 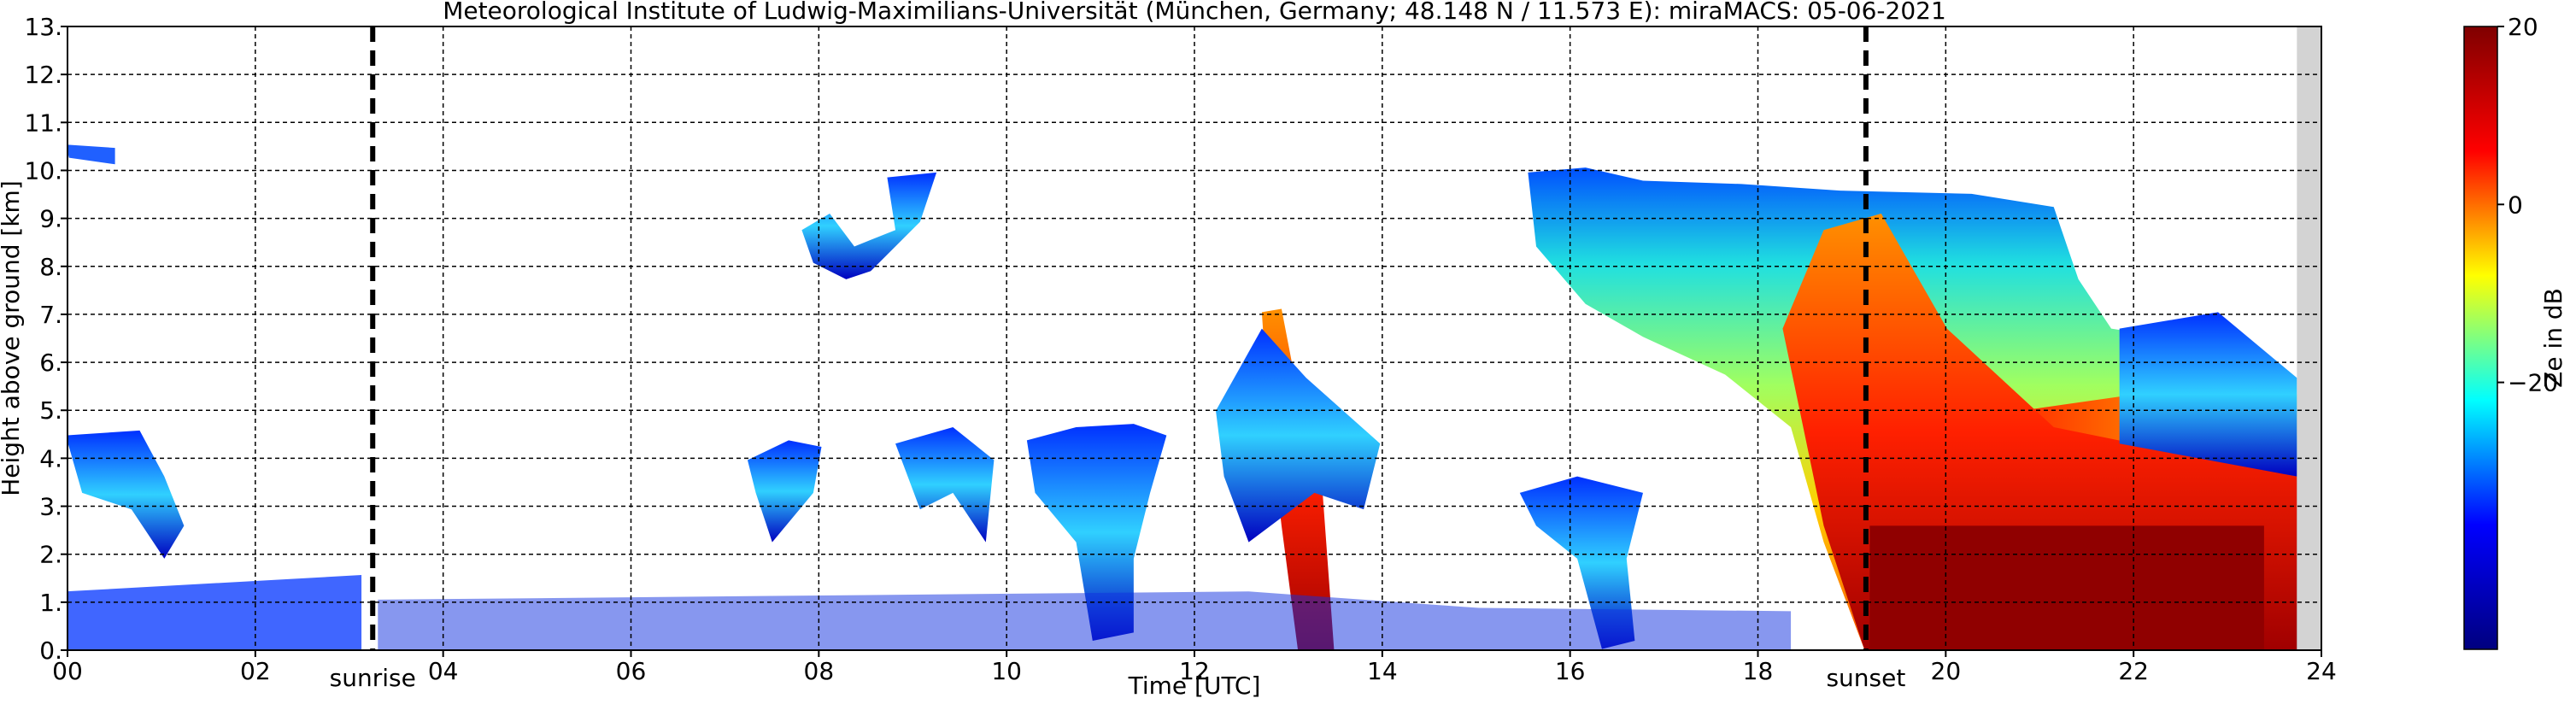 What do you see at coordinates (50, 410) in the screenshot?
I see `y-tick-label: 5.` at bounding box center [50, 410].